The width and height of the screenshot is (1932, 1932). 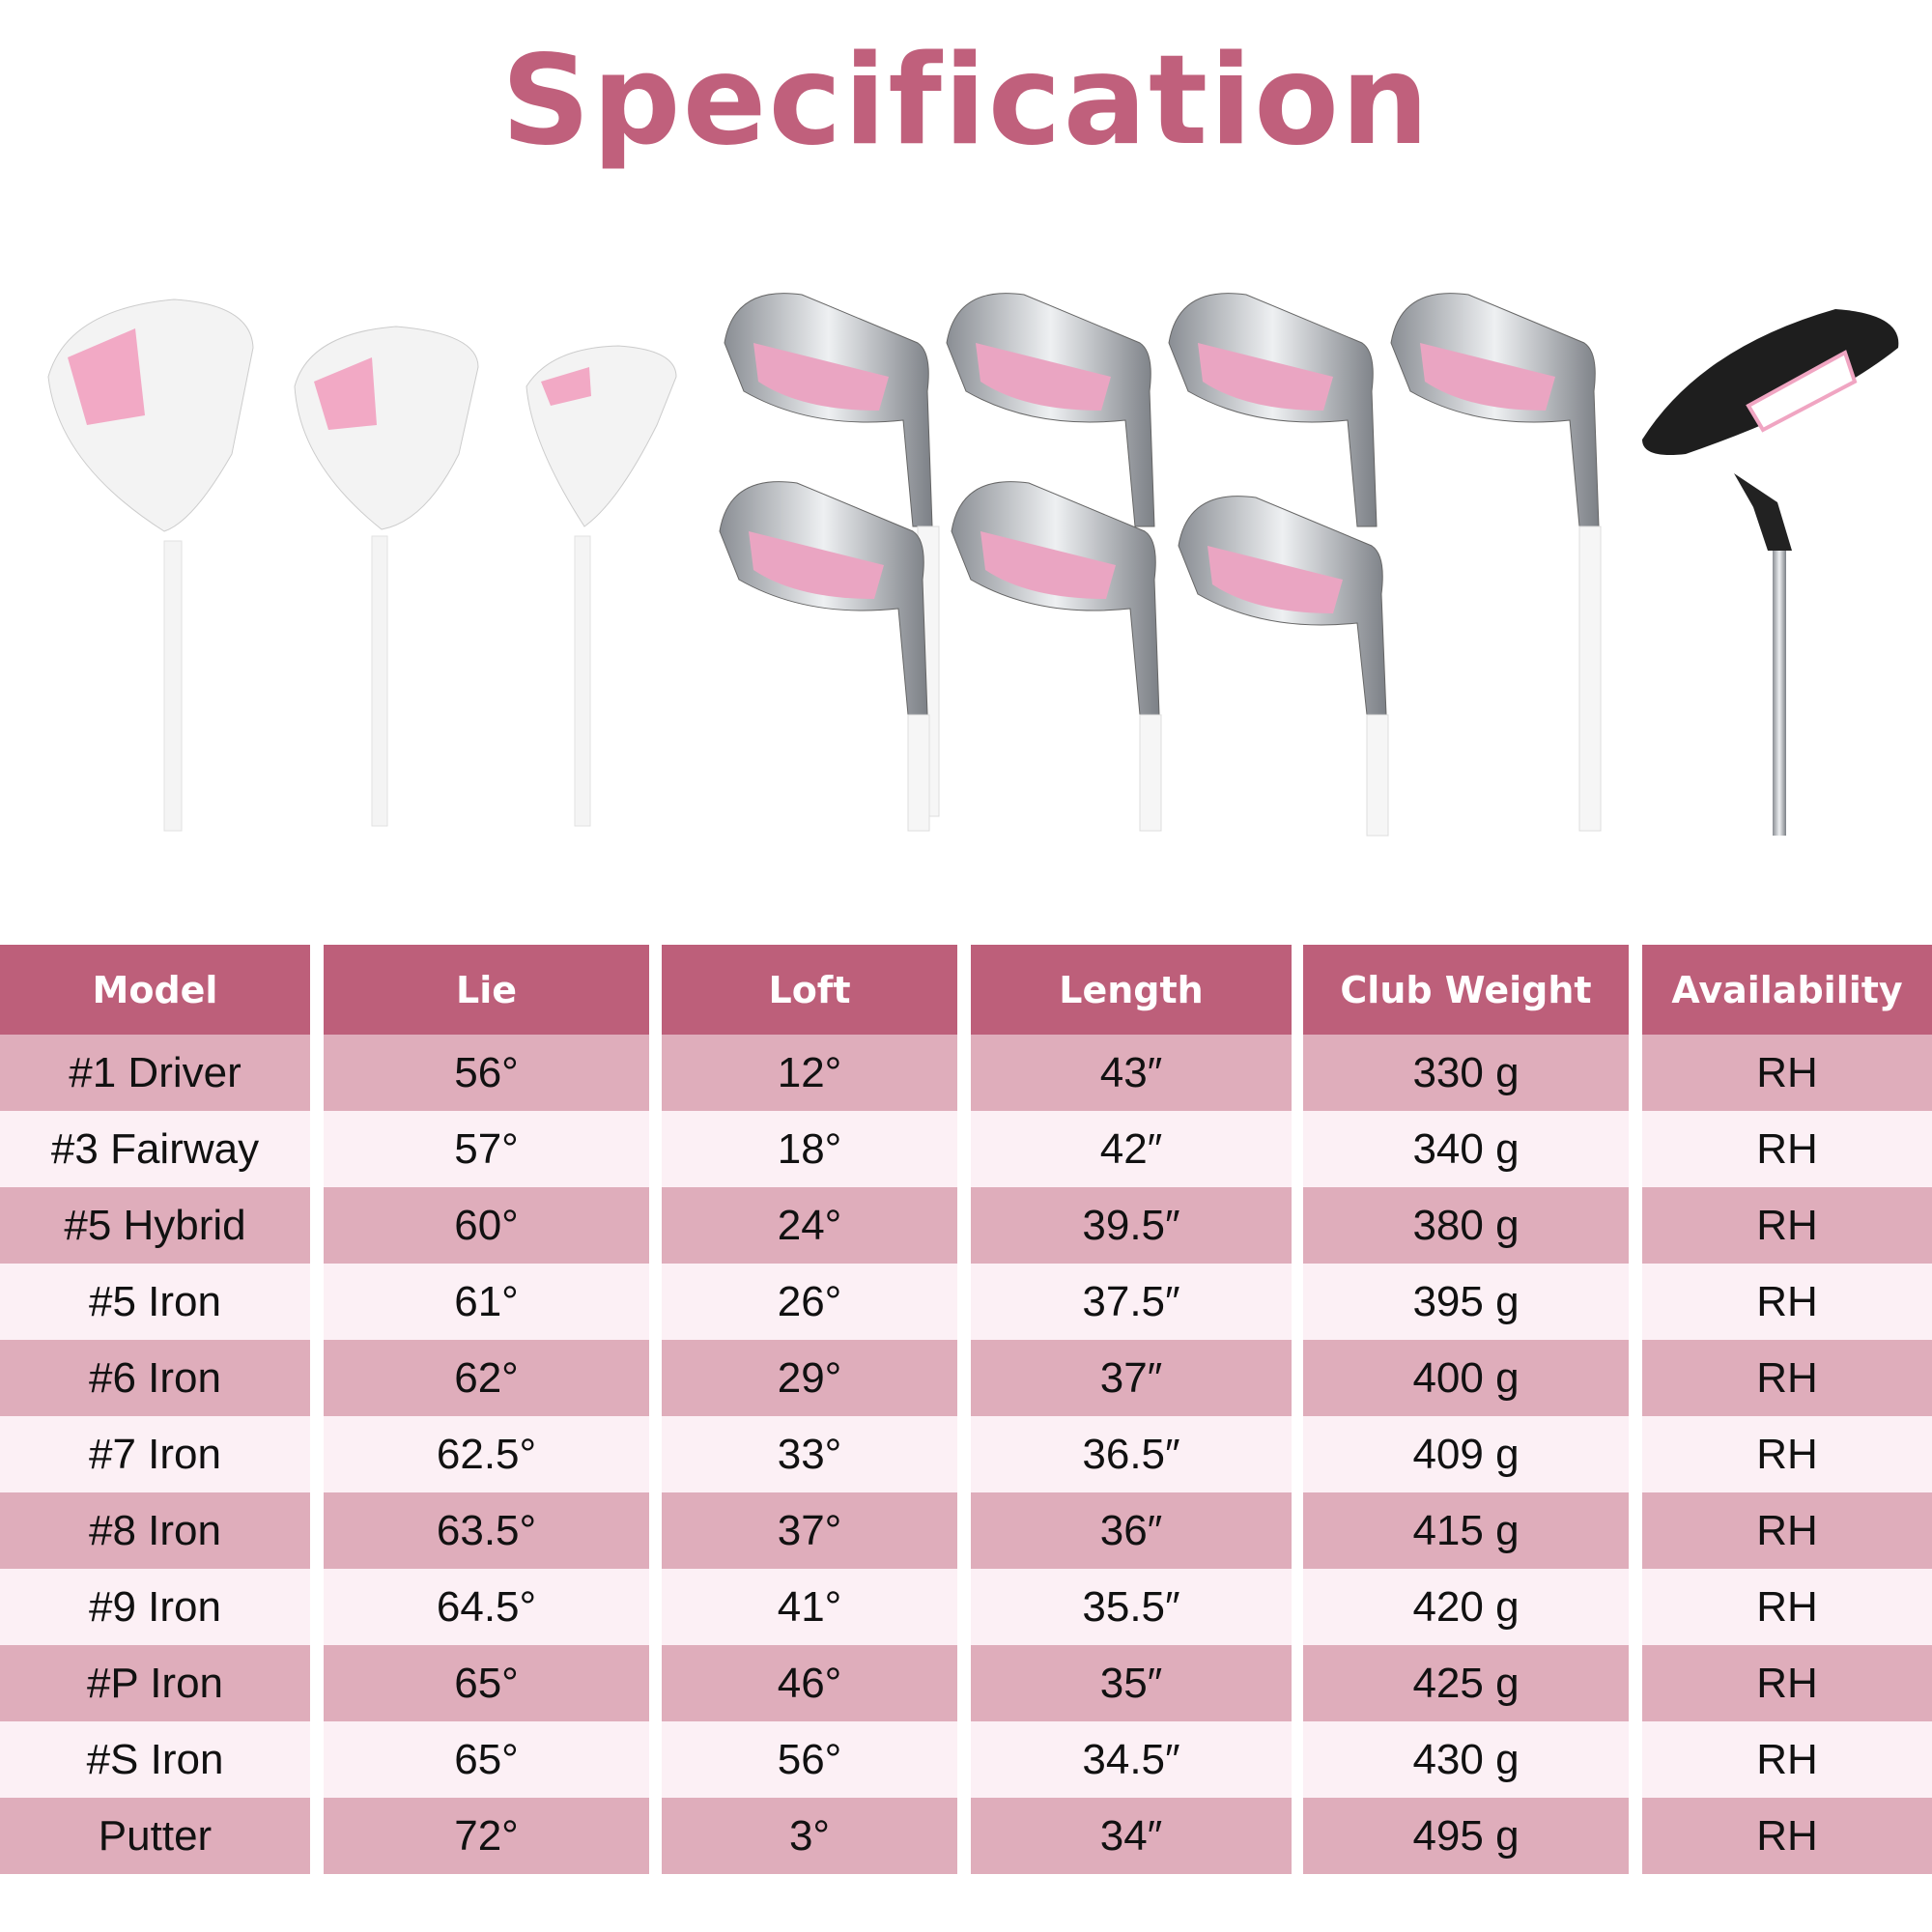 What do you see at coordinates (1466, 1073) in the screenshot?
I see `table-cell: 330 g` at bounding box center [1466, 1073].